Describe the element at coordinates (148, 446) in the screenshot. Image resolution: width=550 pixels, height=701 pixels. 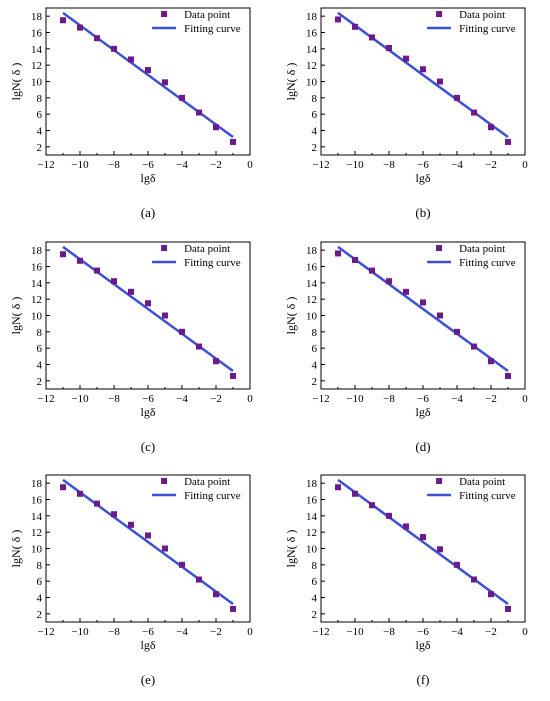
I see `panel-caption: (c)` at that location.